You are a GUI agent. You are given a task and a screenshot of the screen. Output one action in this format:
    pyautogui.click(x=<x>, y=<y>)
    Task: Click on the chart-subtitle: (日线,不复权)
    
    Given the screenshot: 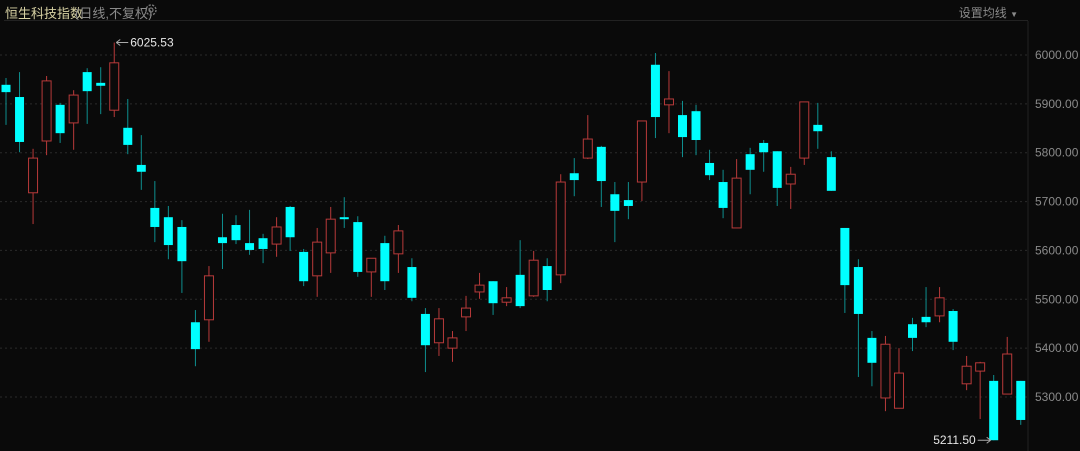 What is the action you would take?
    pyautogui.click(x=114, y=13)
    